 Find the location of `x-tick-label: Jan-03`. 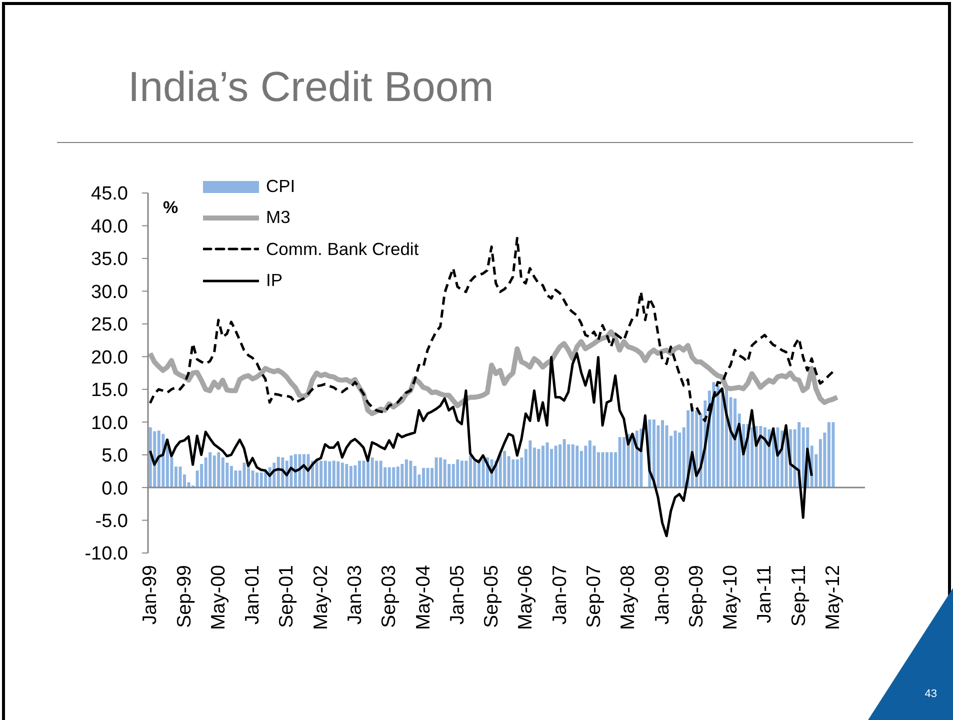

x-tick-label: Jan-03 is located at coordinates (355, 595).